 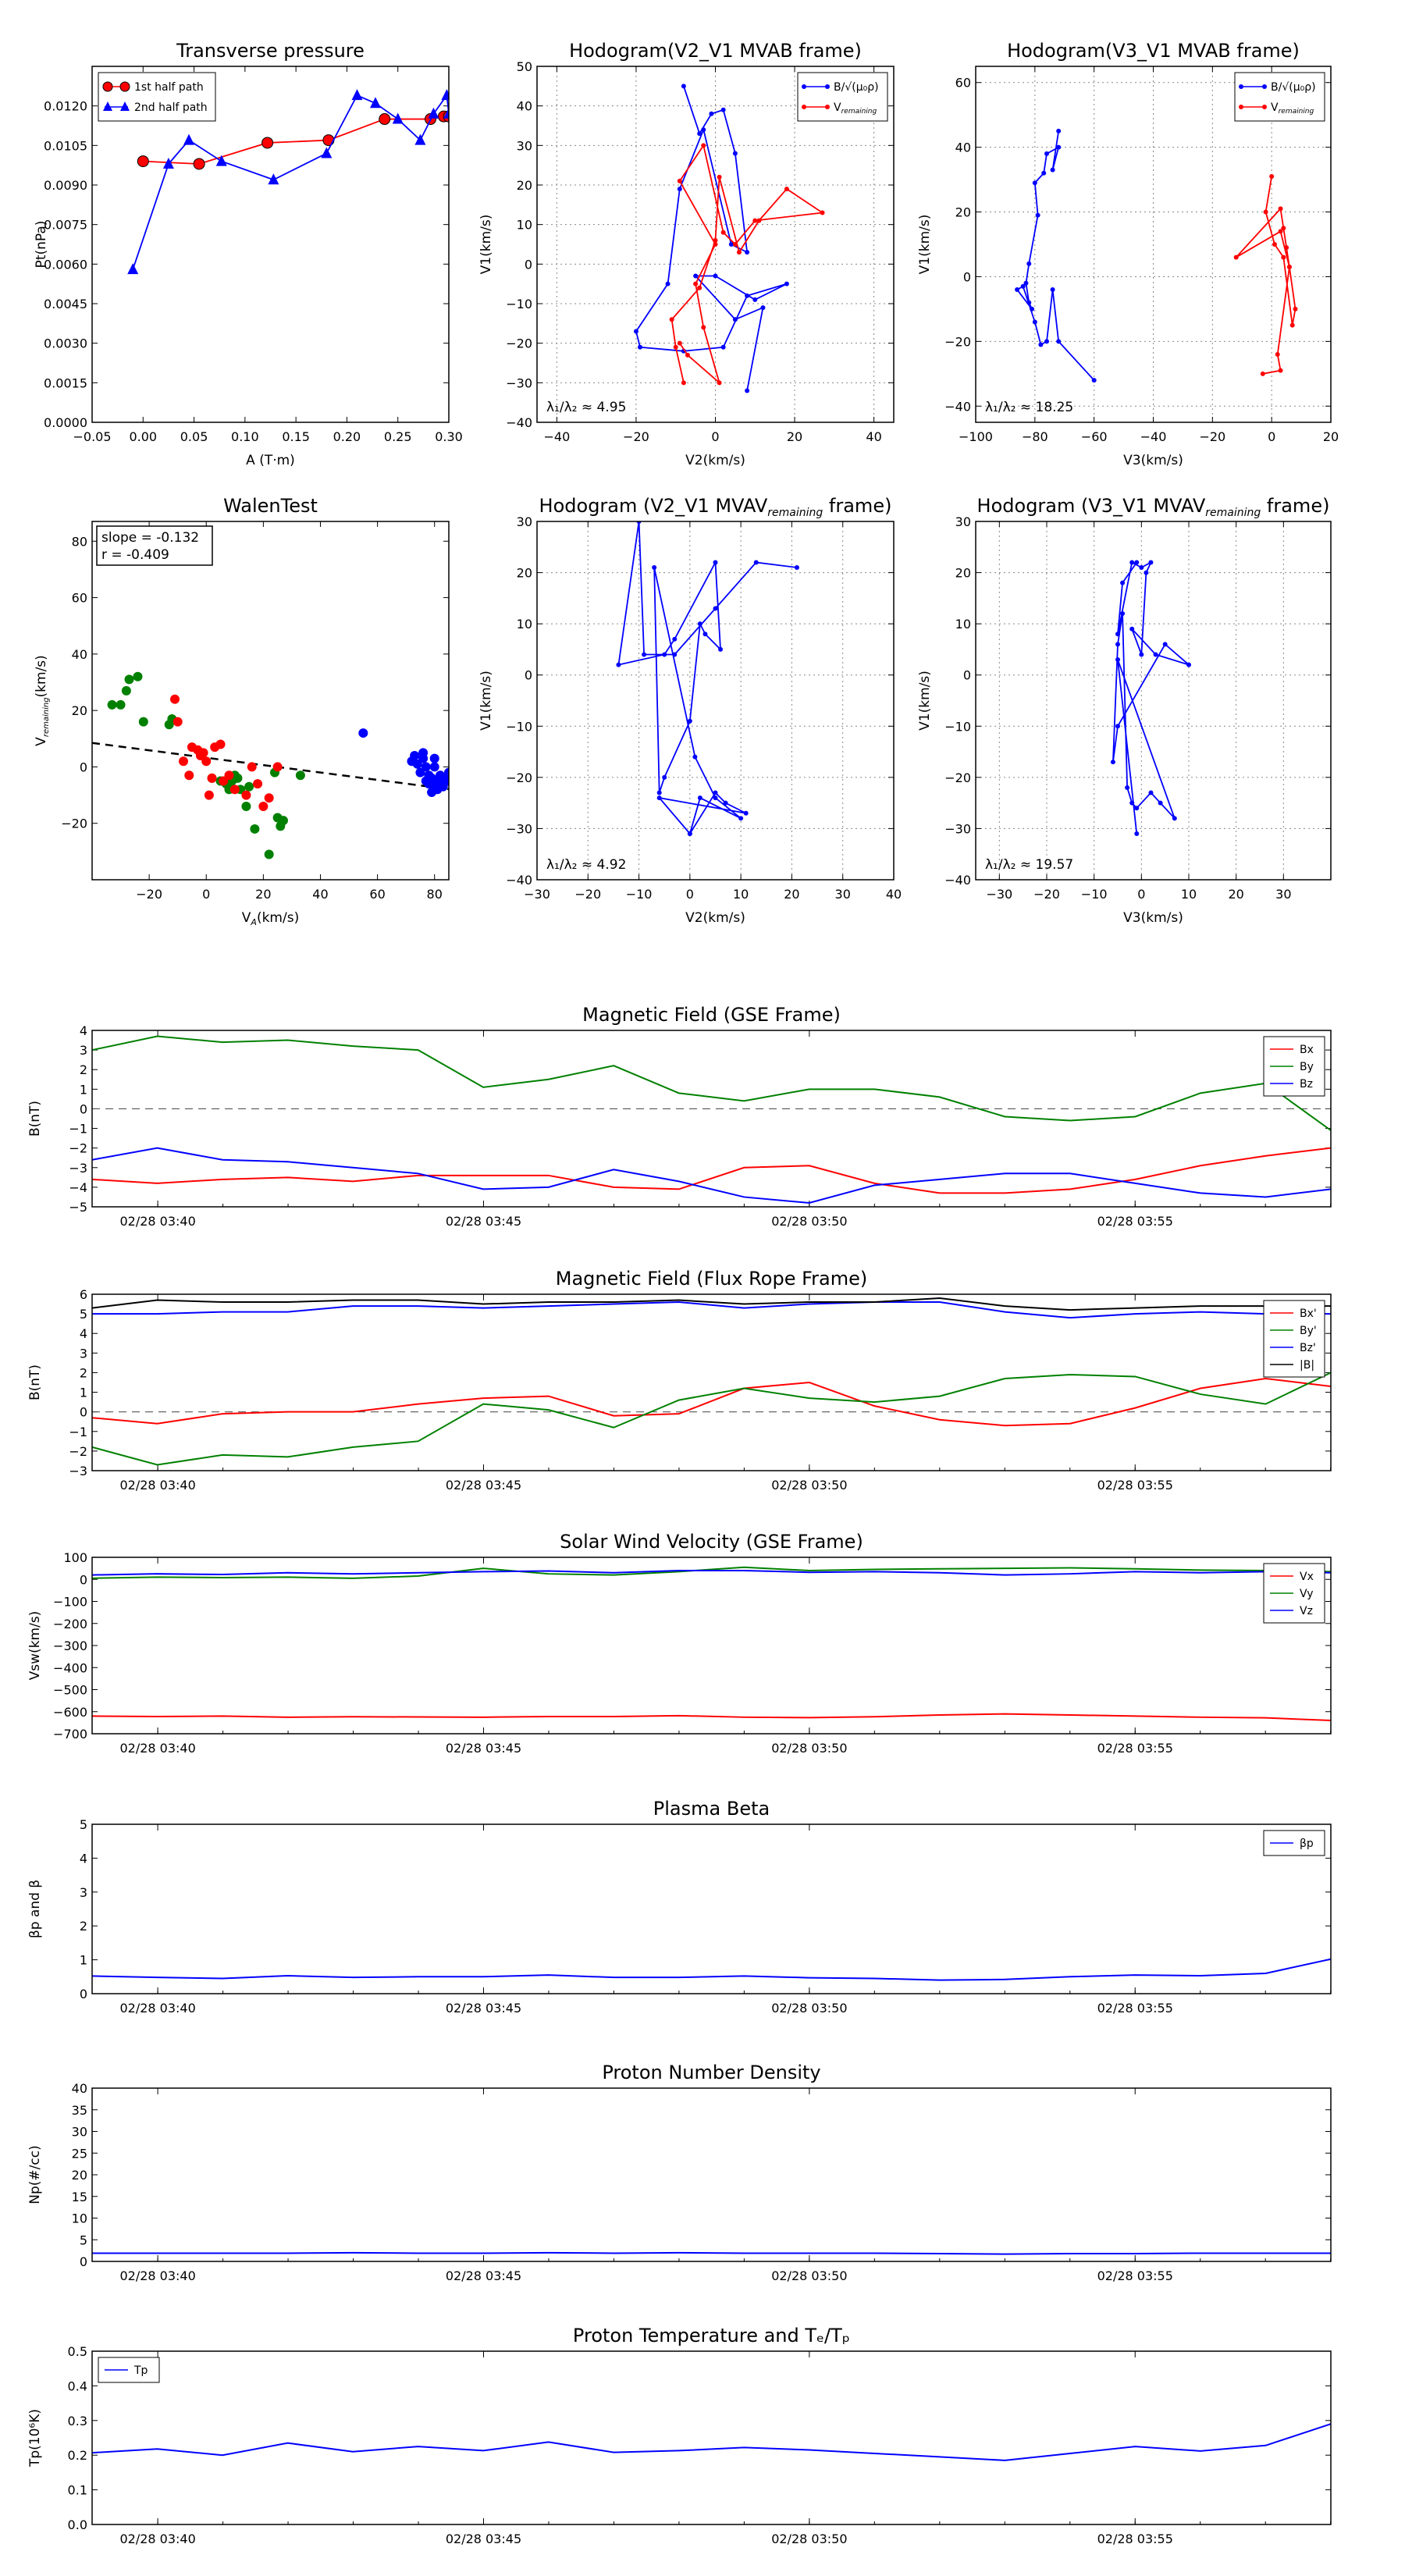 What do you see at coordinates (84, 2240) in the screenshot?
I see `y-tick-label: 5` at bounding box center [84, 2240].